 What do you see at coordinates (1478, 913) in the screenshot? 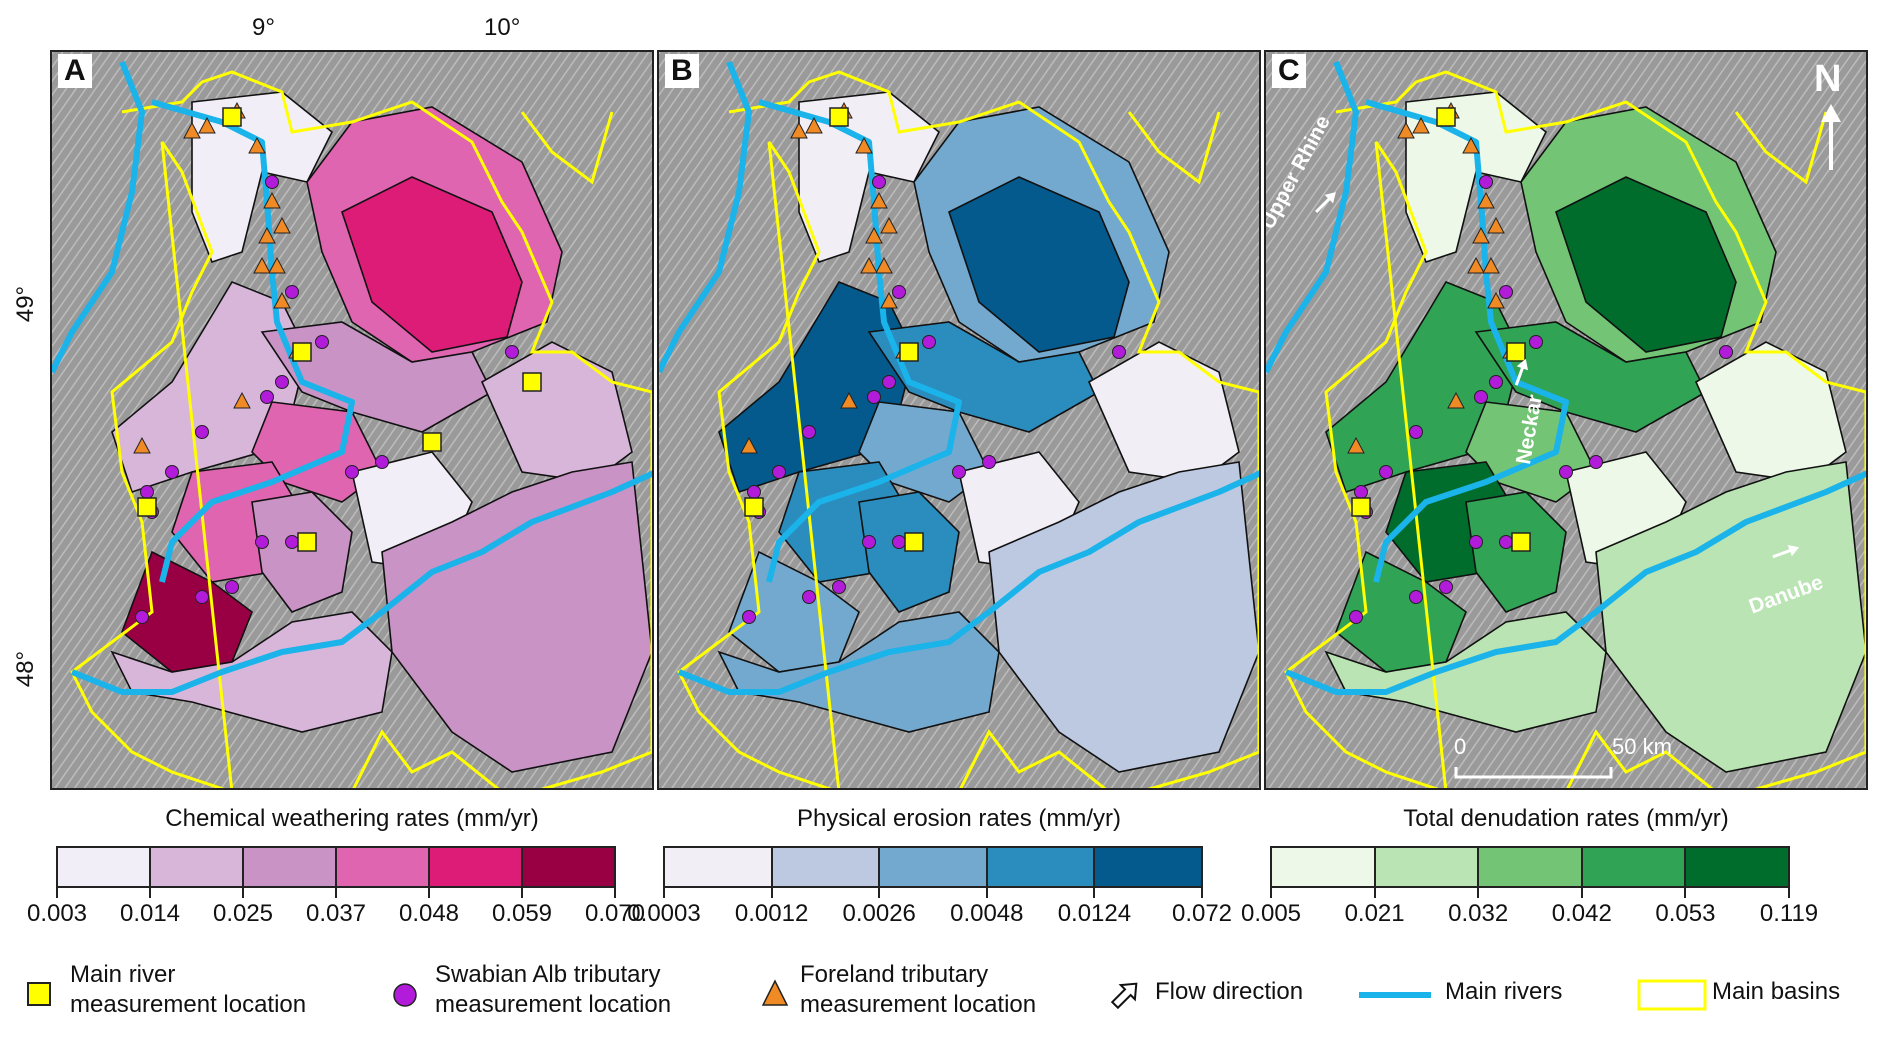
I see `colorbar-tick-label: 0.032` at bounding box center [1478, 913].